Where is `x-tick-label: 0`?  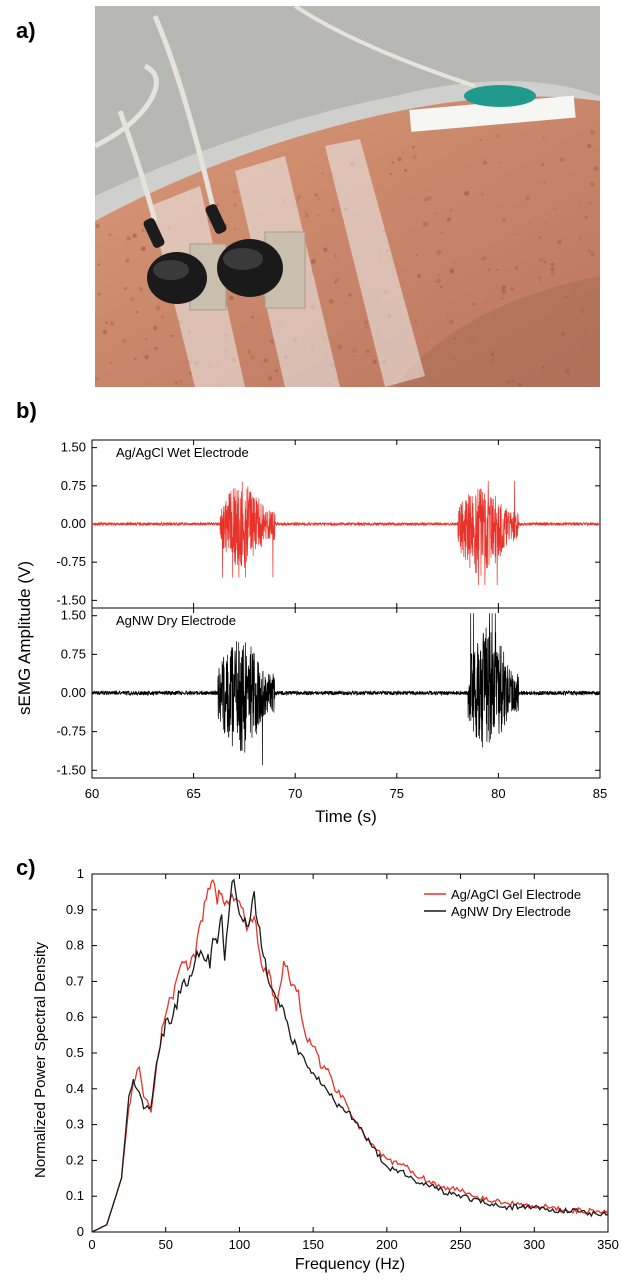
x-tick-label: 0 is located at coordinates (91, 1244).